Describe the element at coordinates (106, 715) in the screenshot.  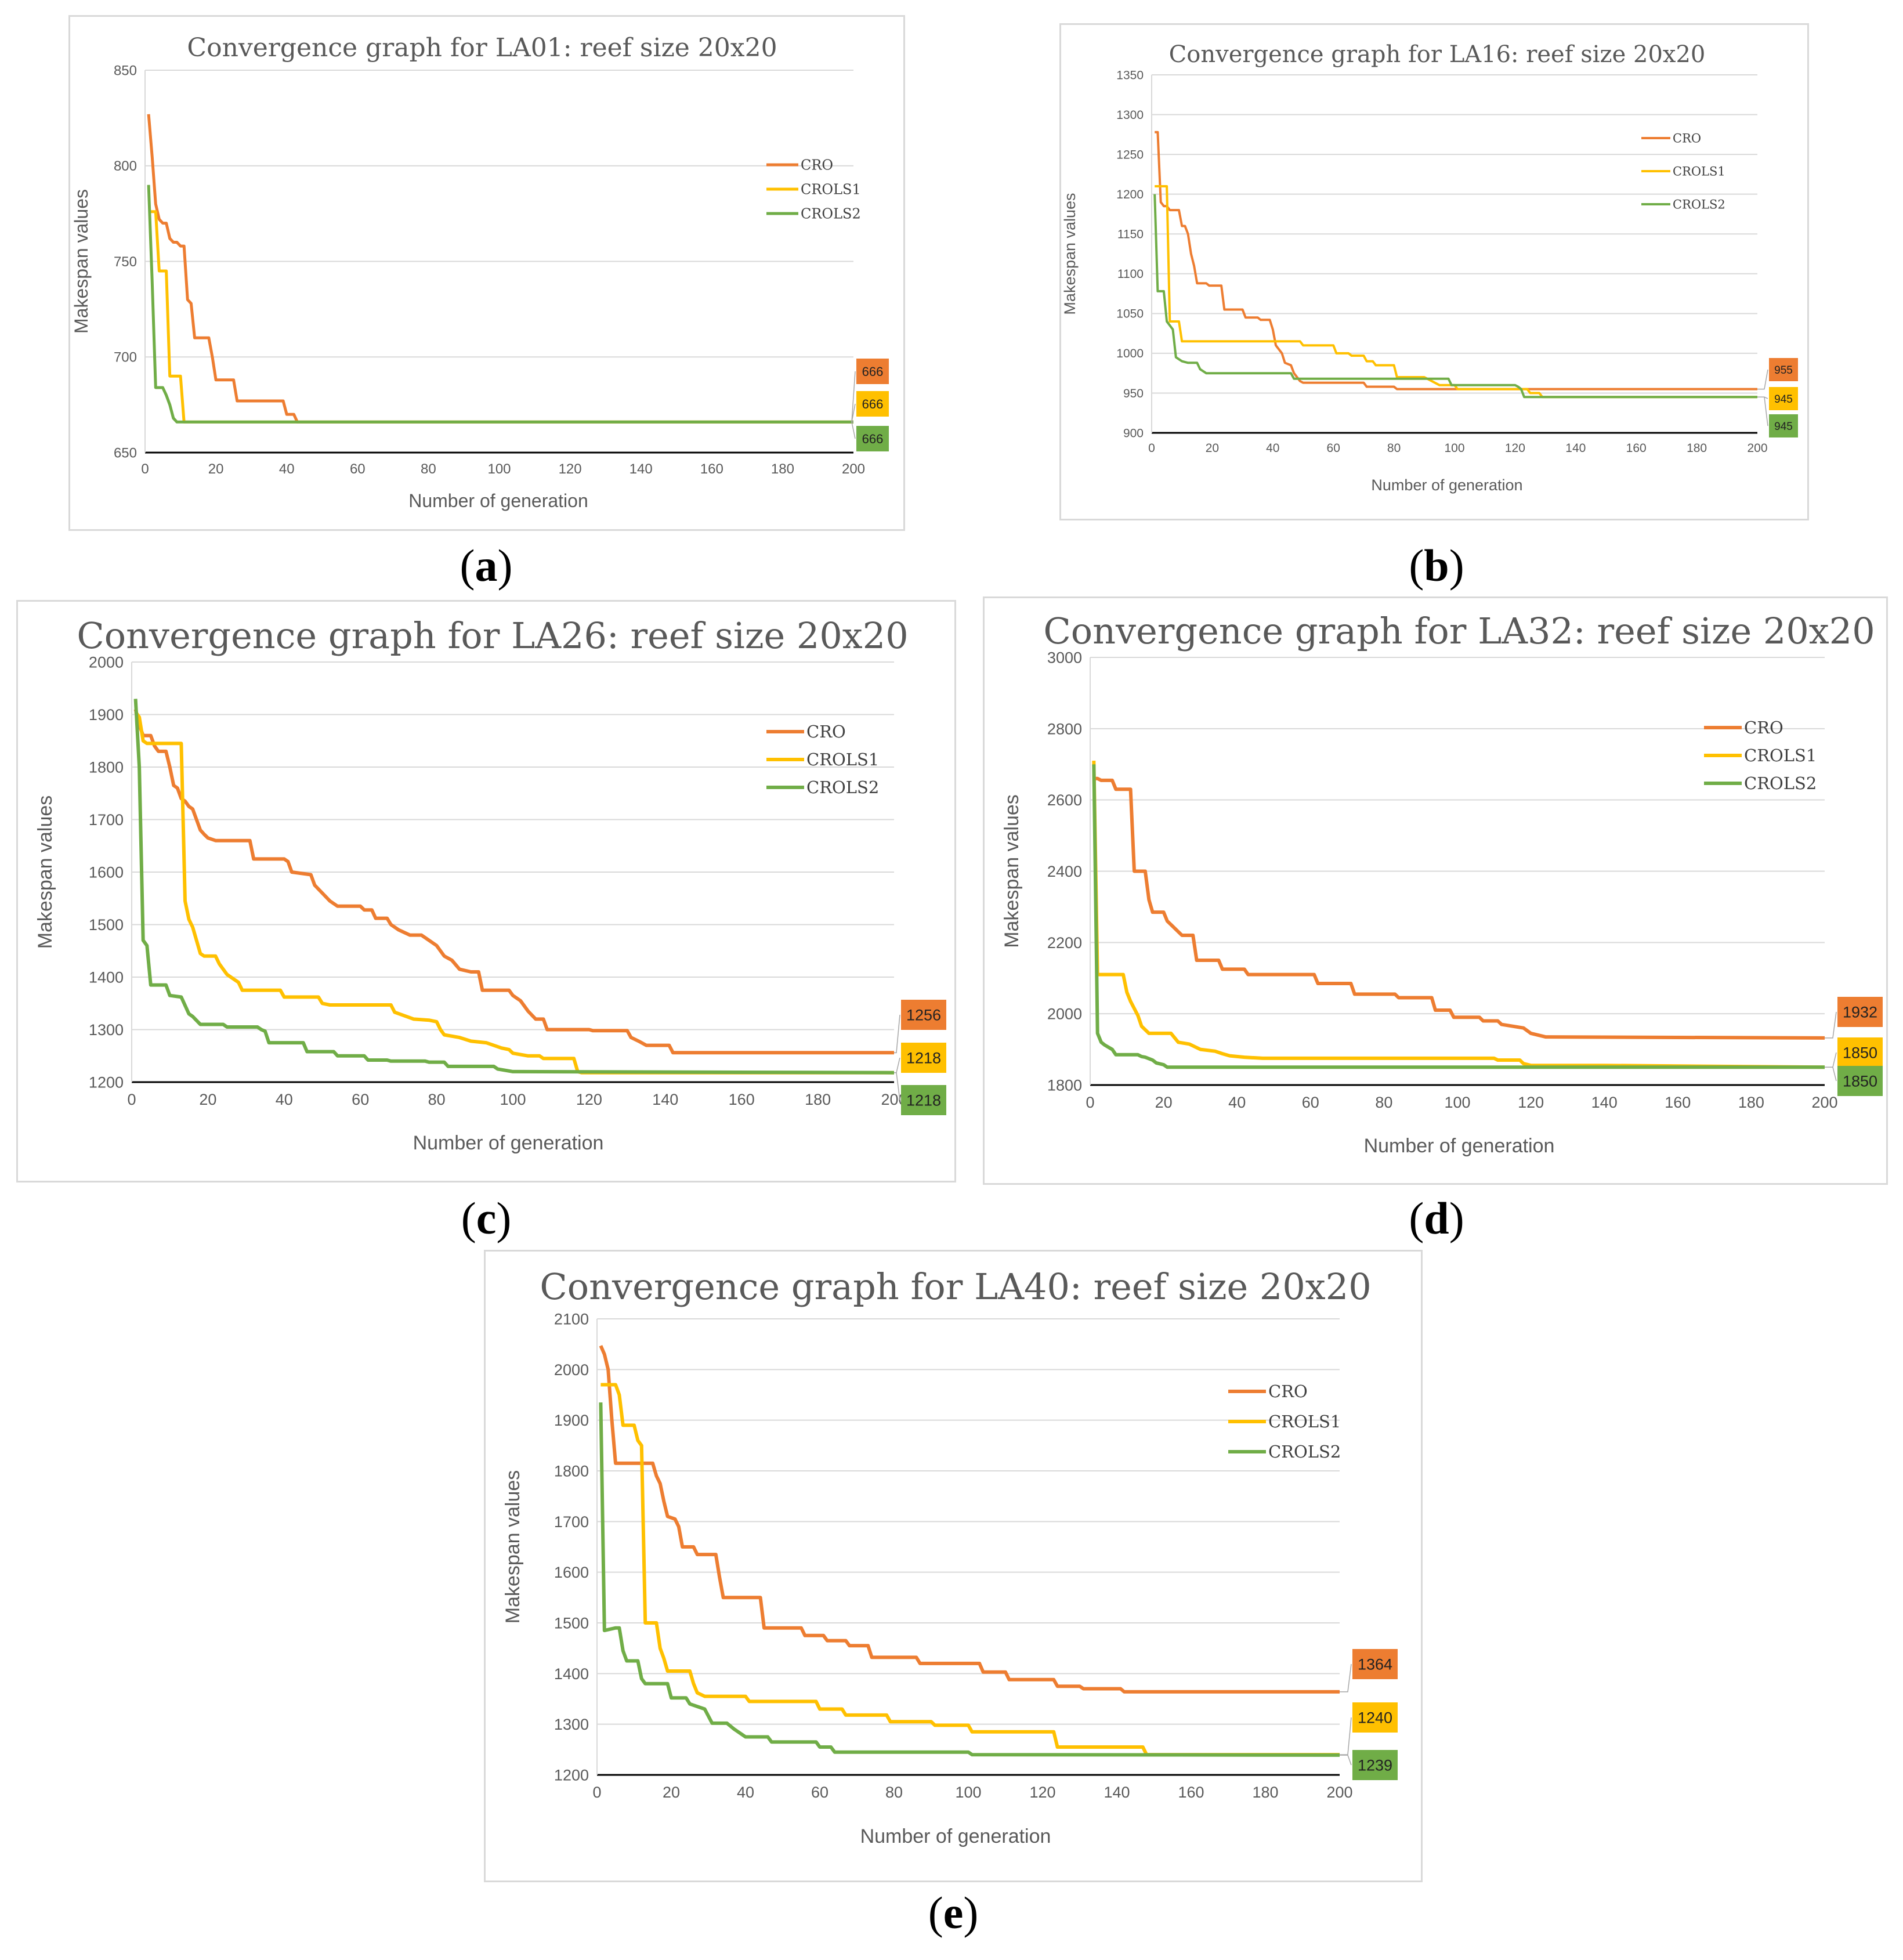
I see `y-tick-label: 1900` at that location.